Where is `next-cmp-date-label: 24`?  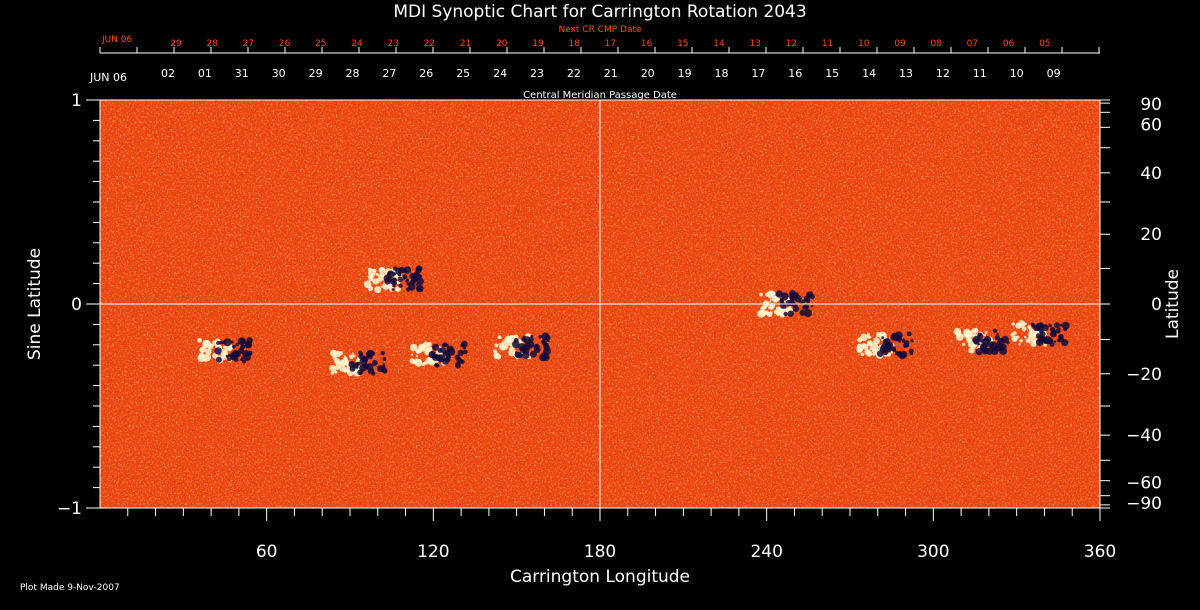 next-cmp-date-label: 24 is located at coordinates (357, 44).